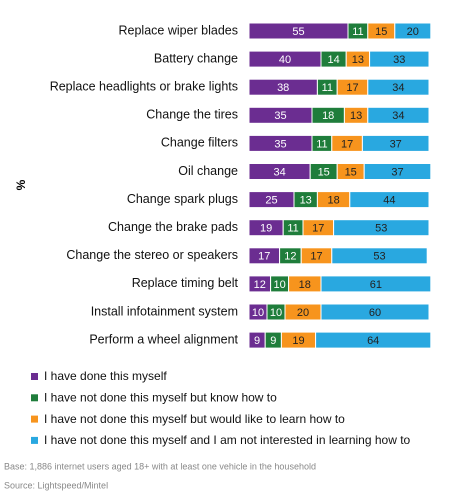 The width and height of the screenshot is (467, 500). What do you see at coordinates (271, 201) in the screenshot?
I see `value-label: 25` at bounding box center [271, 201].